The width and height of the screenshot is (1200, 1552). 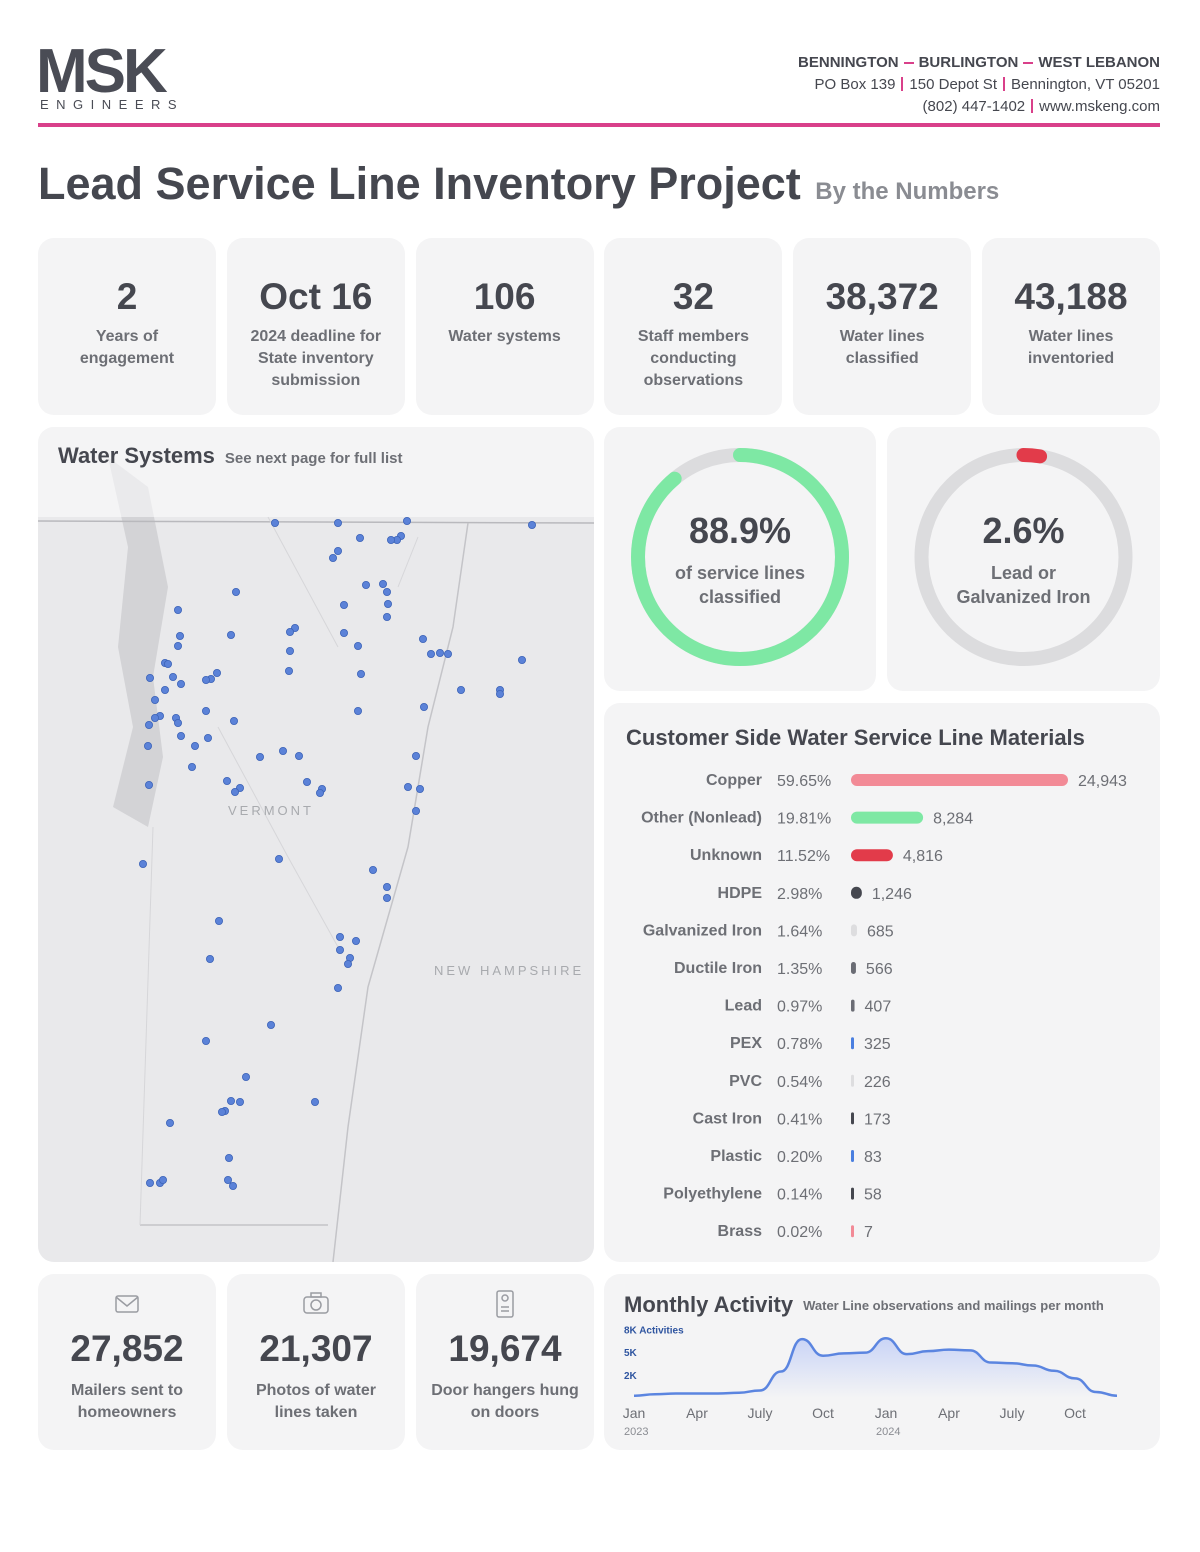 I want to click on stat-value: 2, so click(x=127, y=296).